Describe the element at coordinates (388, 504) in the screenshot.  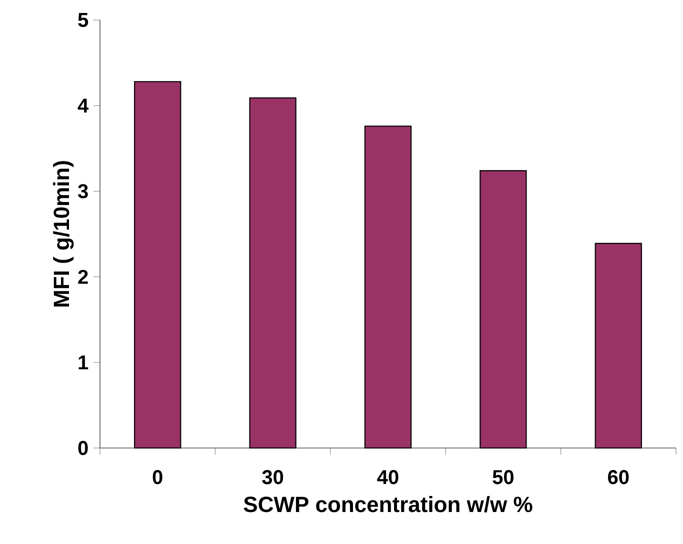
I see `x-axis-title: SCWP concentration w/w %` at that location.